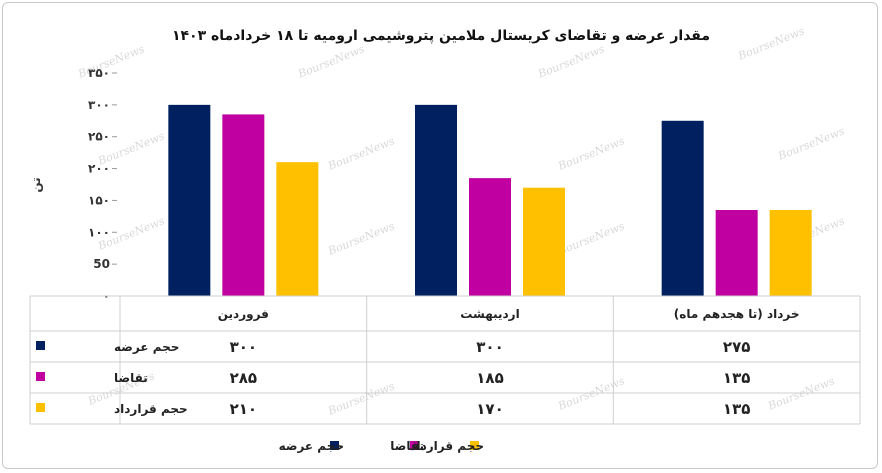  Describe the element at coordinates (489, 378) in the screenshot. I see `table-cell-value: ۱۸۵` at that location.